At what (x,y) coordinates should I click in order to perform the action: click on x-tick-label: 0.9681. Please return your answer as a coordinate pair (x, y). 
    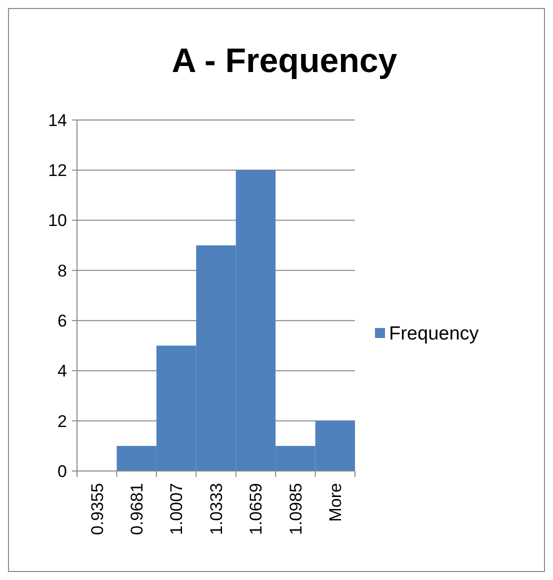
    Looking at the image, I should click on (137, 509).